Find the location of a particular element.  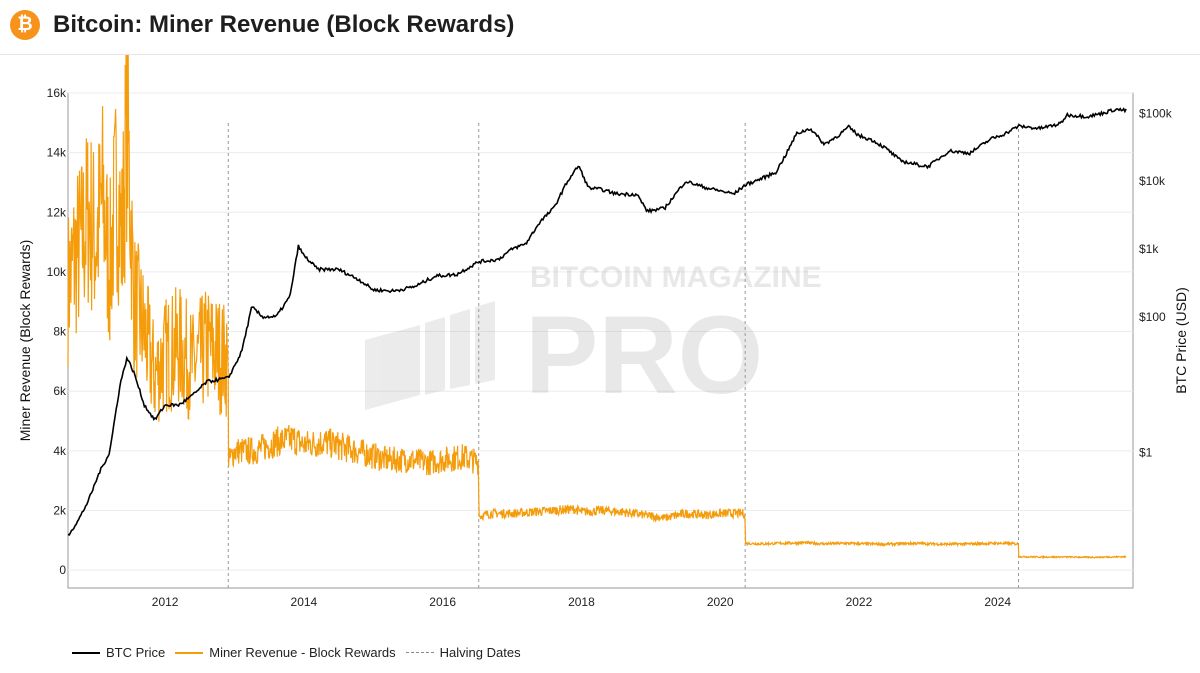

y-right-tick-label: $100 is located at coordinates (1152, 317).